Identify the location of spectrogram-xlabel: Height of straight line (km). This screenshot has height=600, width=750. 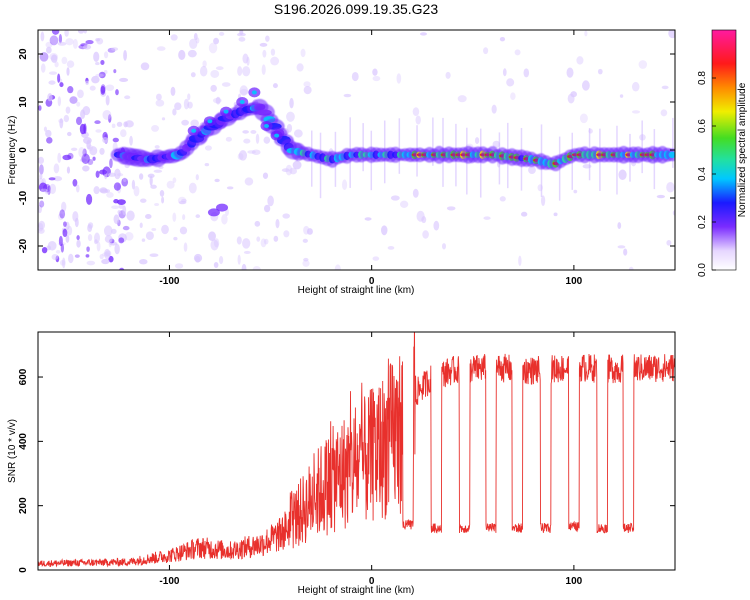
(356, 290).